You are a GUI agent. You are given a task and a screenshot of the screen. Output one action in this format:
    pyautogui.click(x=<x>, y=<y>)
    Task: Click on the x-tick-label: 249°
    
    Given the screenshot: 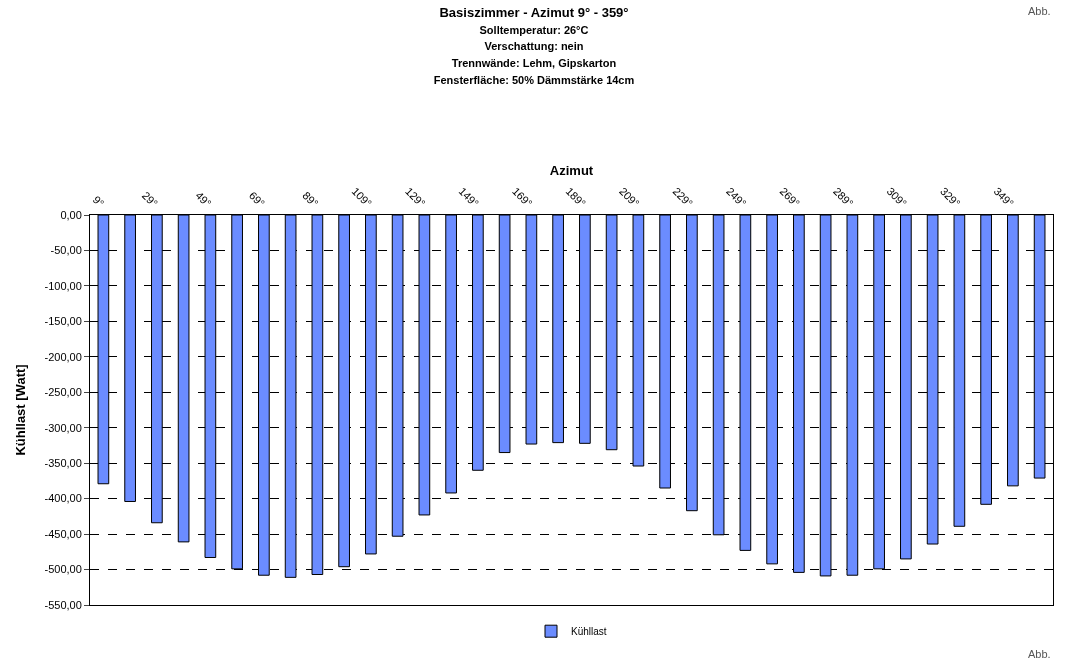 What is the action you would take?
    pyautogui.click(x=736, y=197)
    